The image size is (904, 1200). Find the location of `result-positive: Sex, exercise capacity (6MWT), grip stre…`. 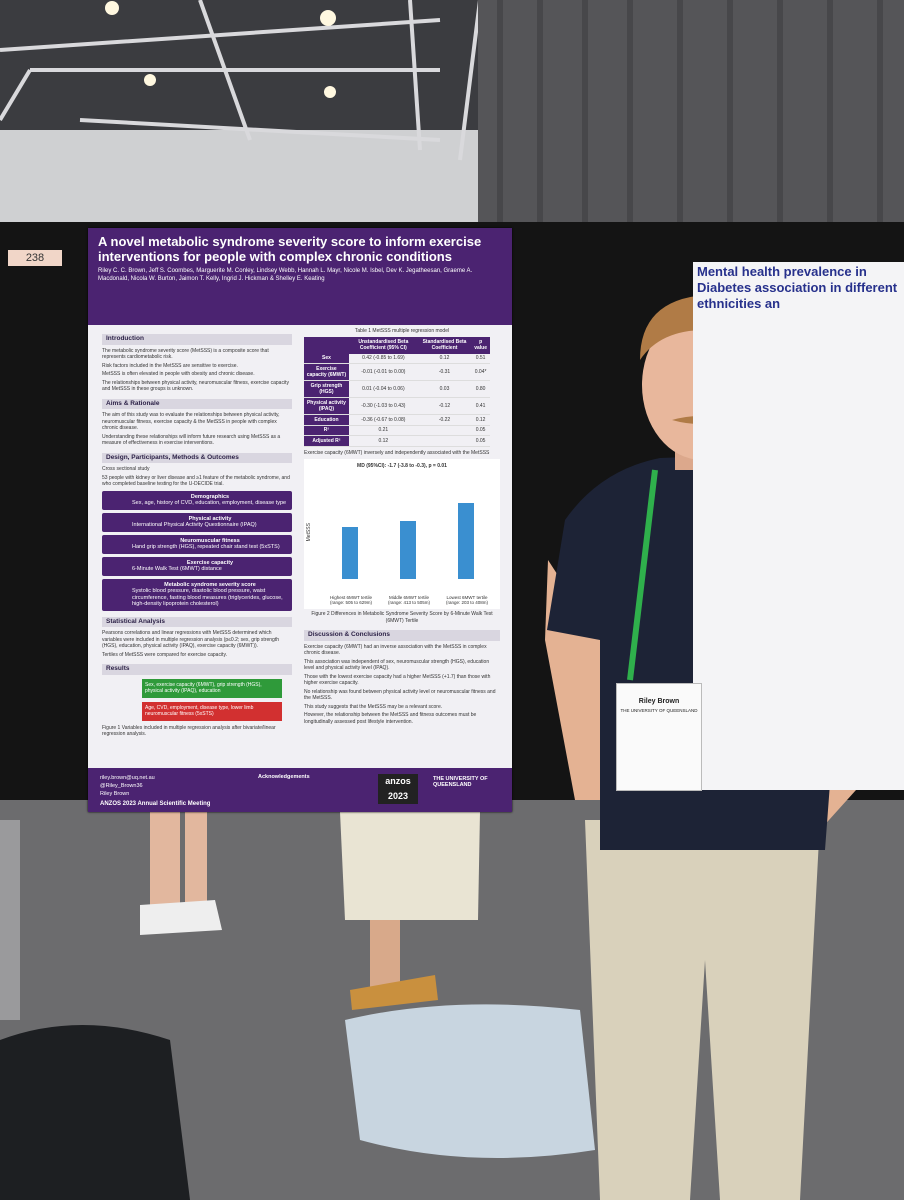

result-positive: Sex, exercise capacity (6MWT), grip stre… is located at coordinates (212, 688).